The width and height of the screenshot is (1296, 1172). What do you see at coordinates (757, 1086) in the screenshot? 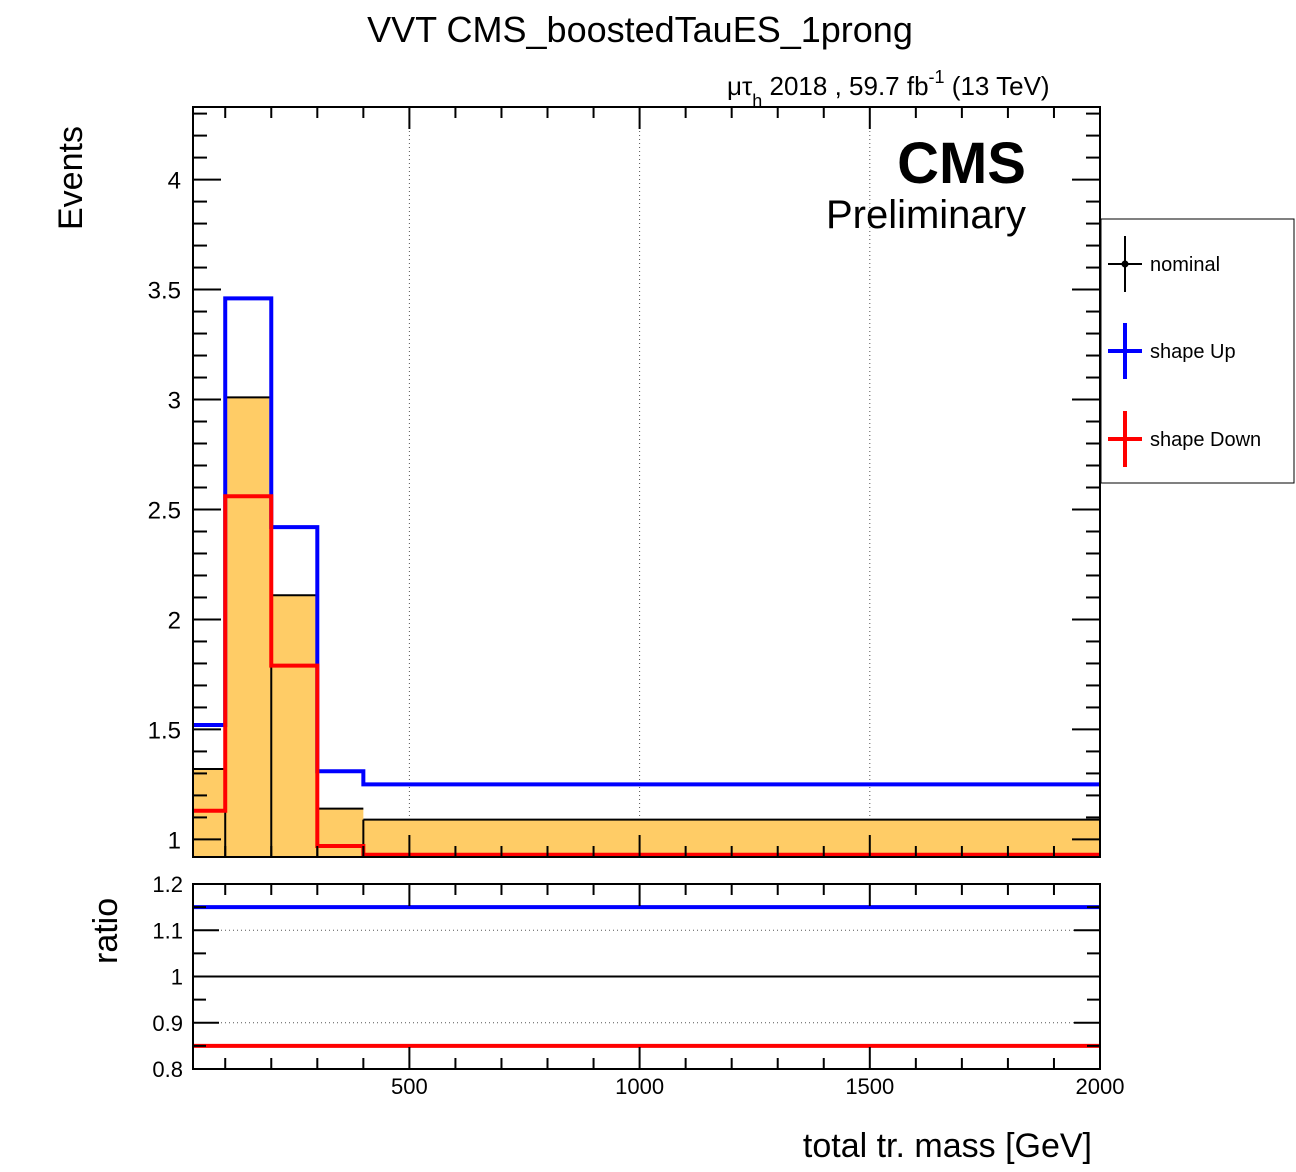
I see `x-tick-labels: 500 1000 1500 2000` at bounding box center [757, 1086].